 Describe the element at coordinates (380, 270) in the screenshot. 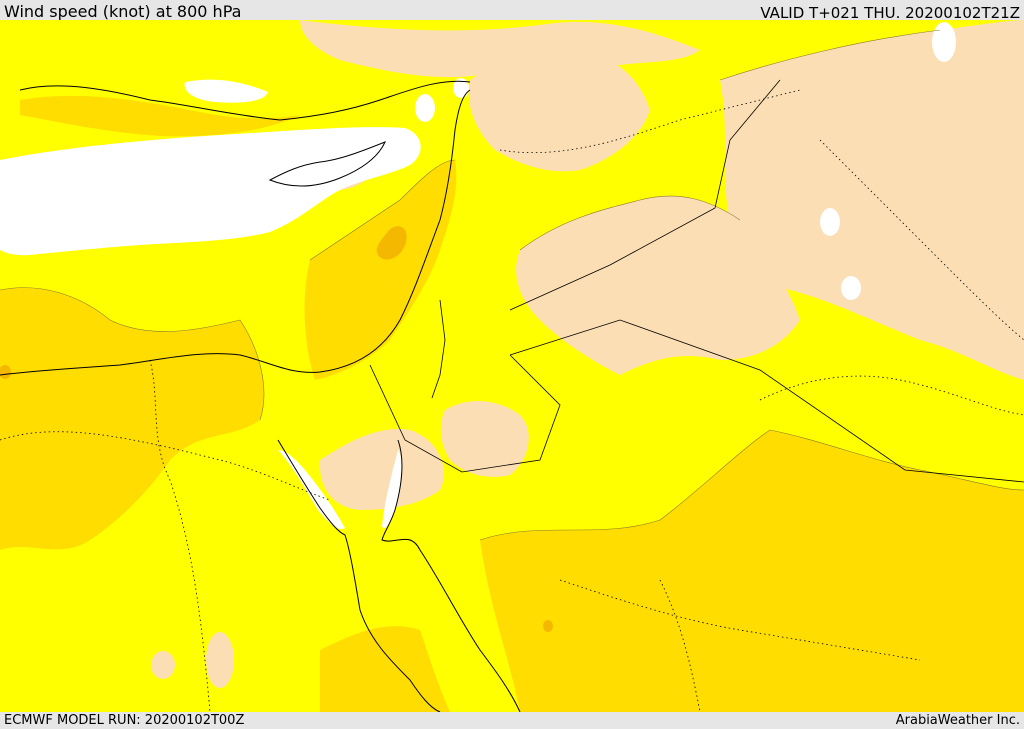

I see `band-orange-levant` at that location.